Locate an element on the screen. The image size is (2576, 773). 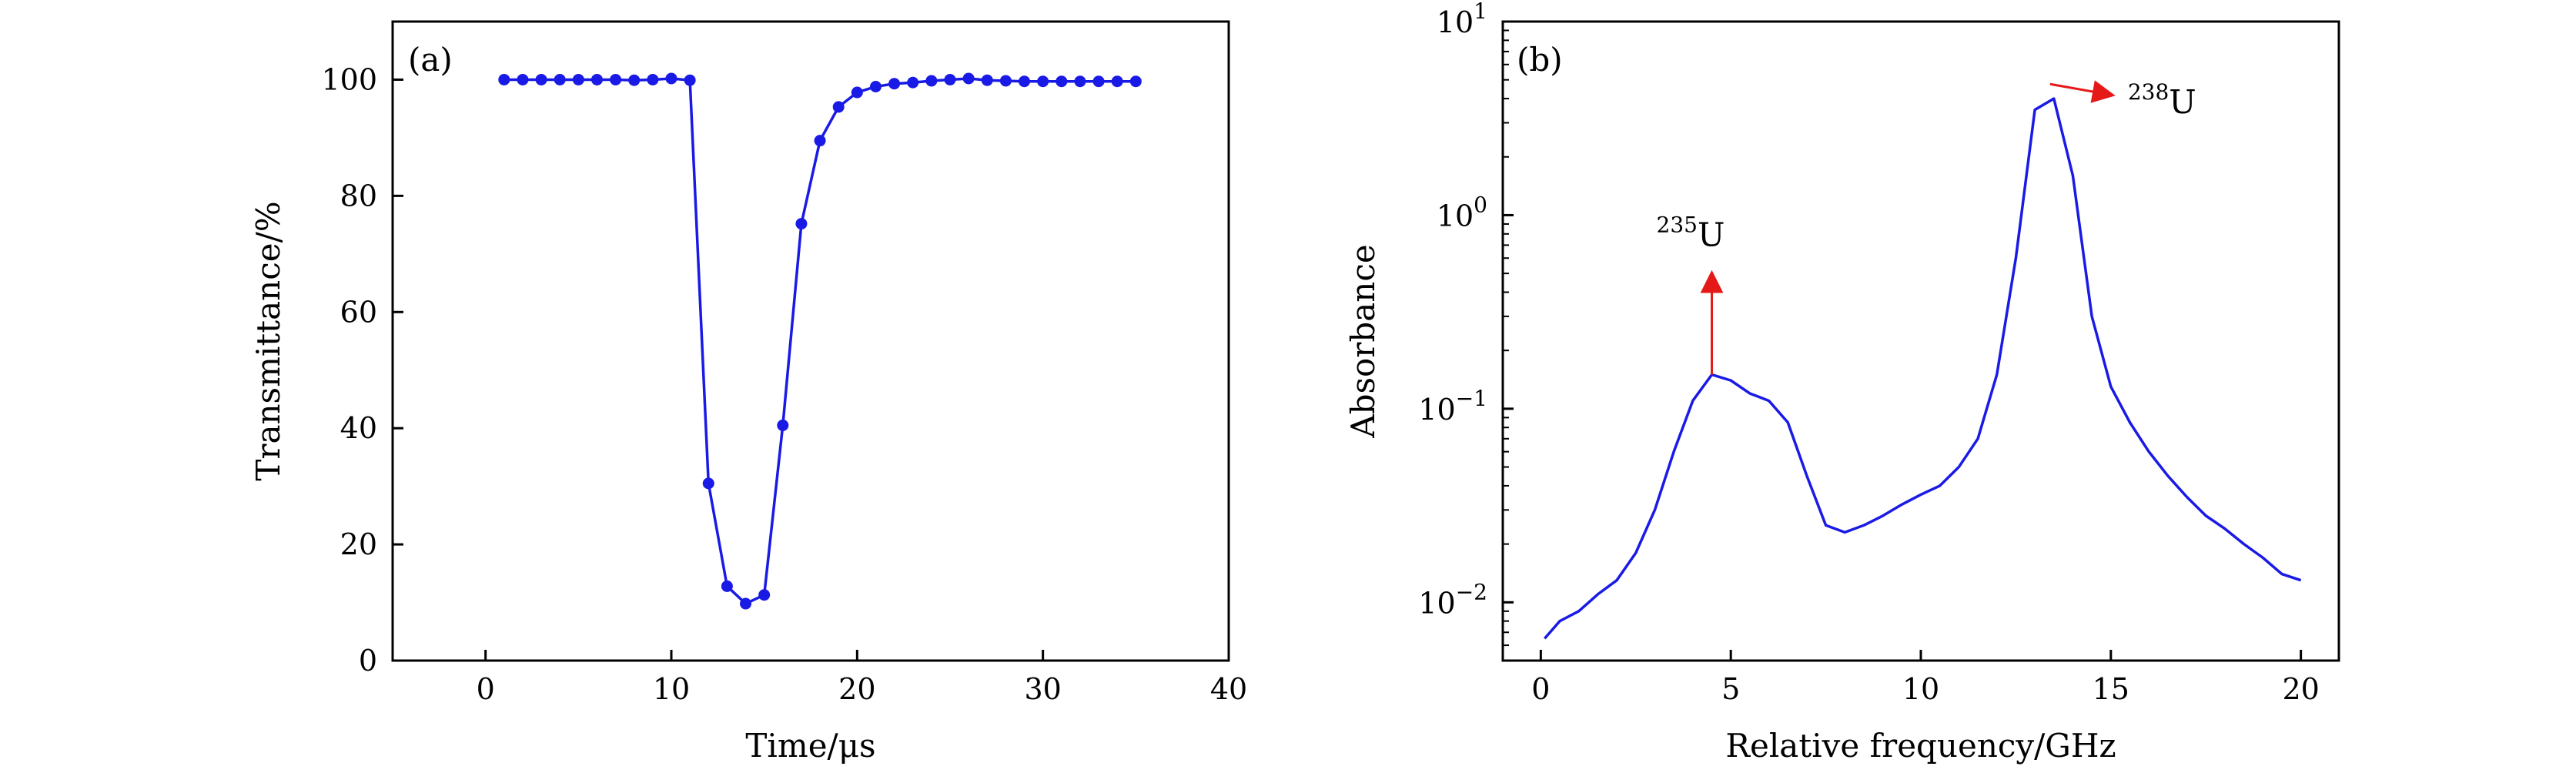
panel-b-y-tick-label: 10⁻² is located at coordinates (1452, 599).